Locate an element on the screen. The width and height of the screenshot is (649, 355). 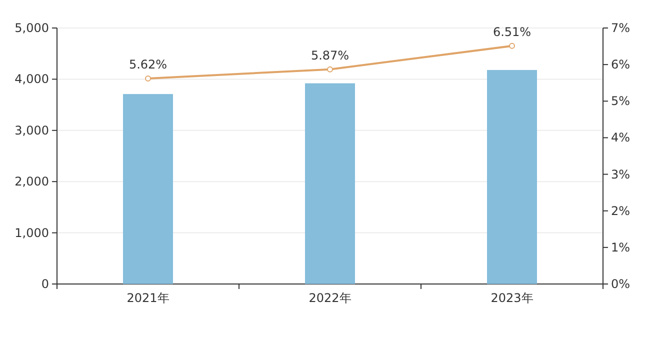
y2-tick-label: 1% is located at coordinates (620, 247).